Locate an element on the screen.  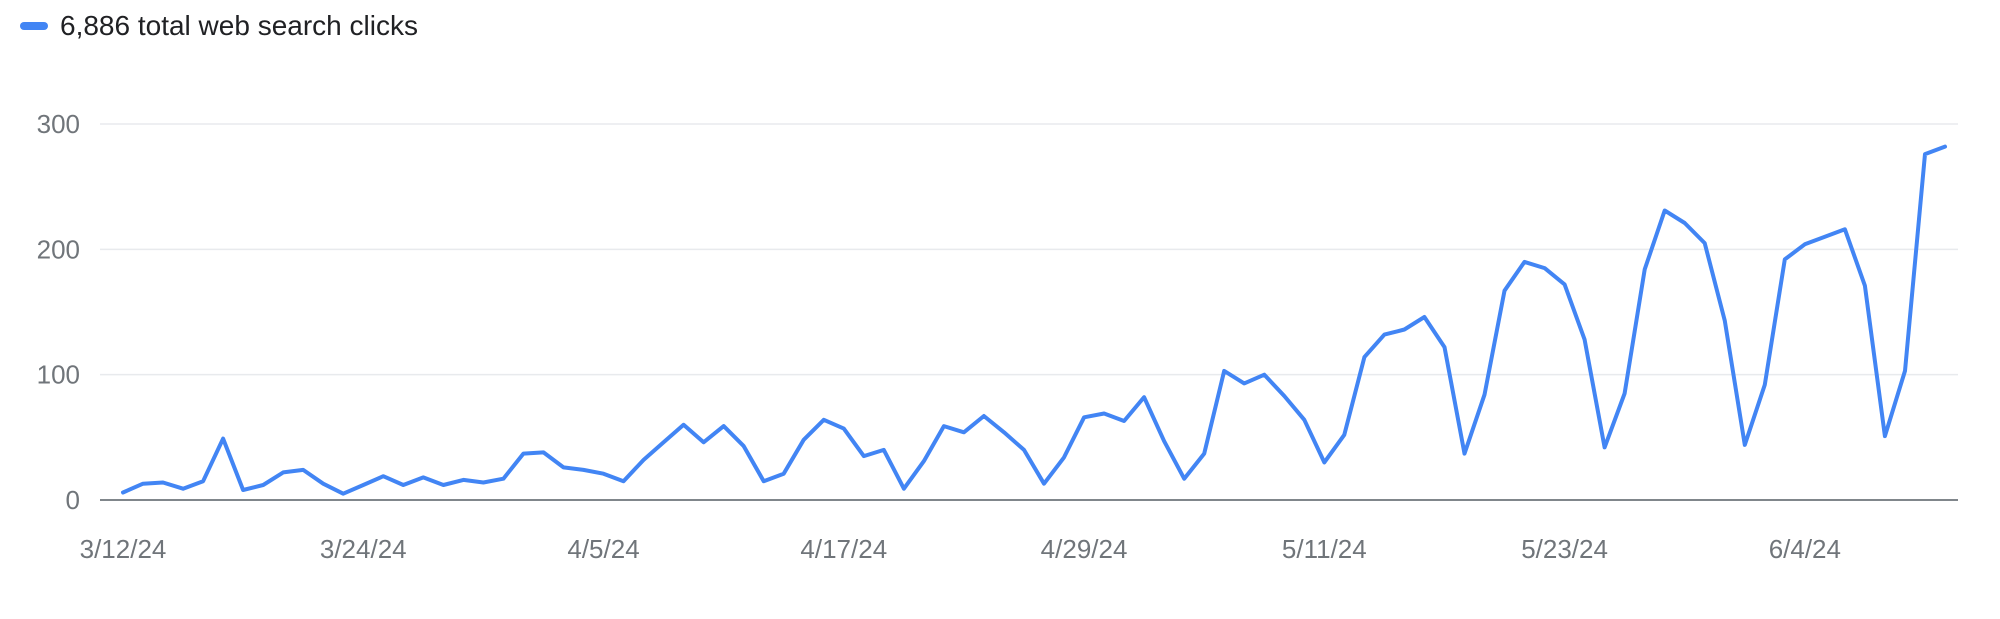
legend-swatch is located at coordinates (34, 26).